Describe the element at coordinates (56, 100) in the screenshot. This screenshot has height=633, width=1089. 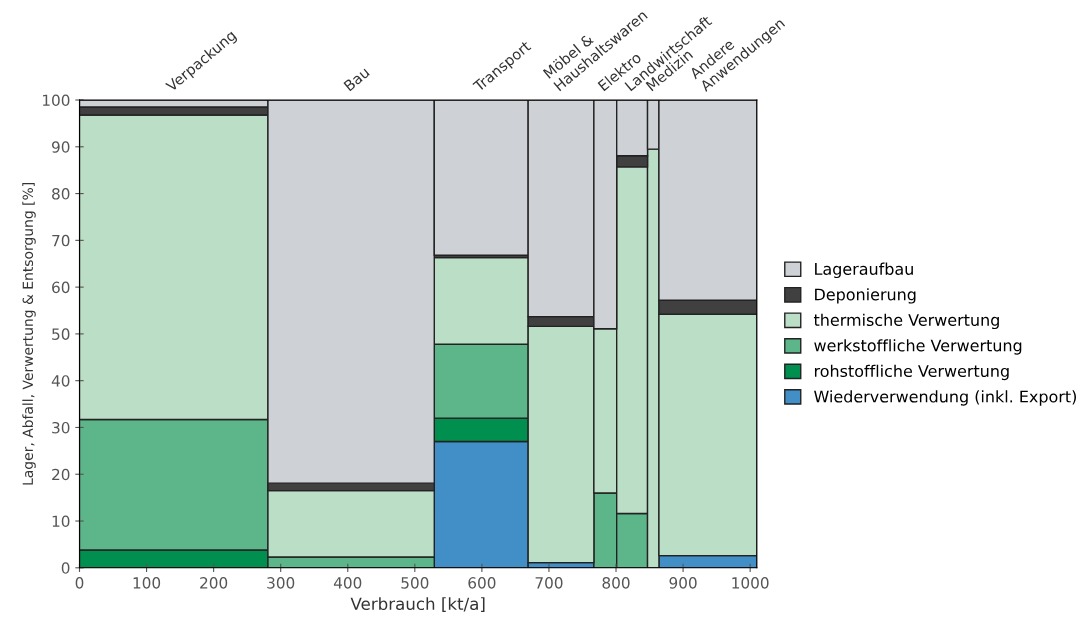
I see `y-tick-label: 100` at that location.